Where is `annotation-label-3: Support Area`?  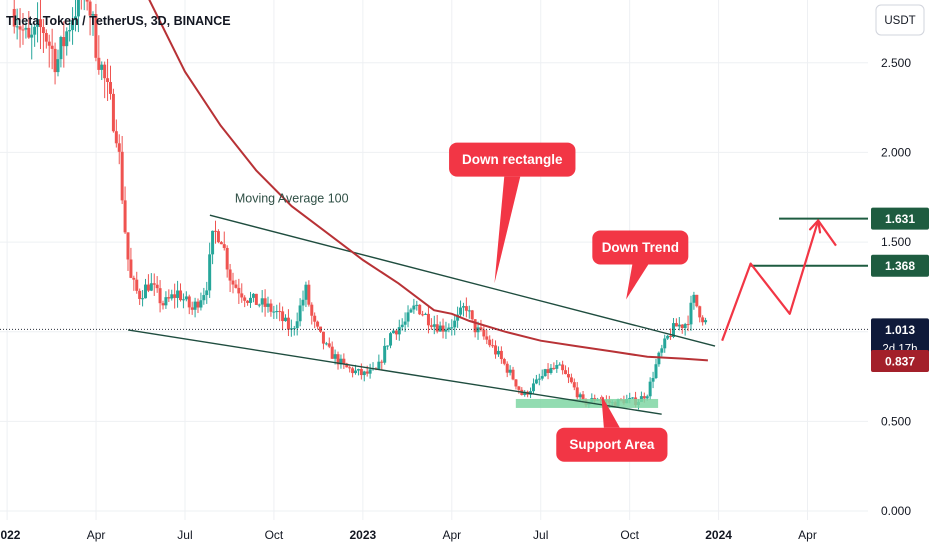 annotation-label-3: Support Area is located at coordinates (611, 444).